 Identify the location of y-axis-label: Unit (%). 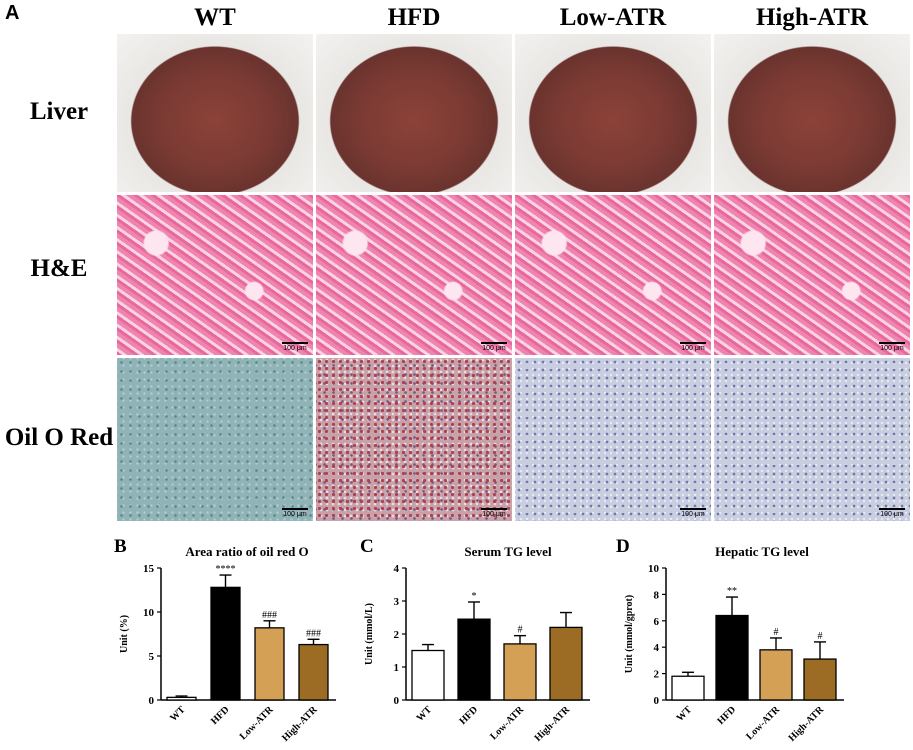
(124, 634).